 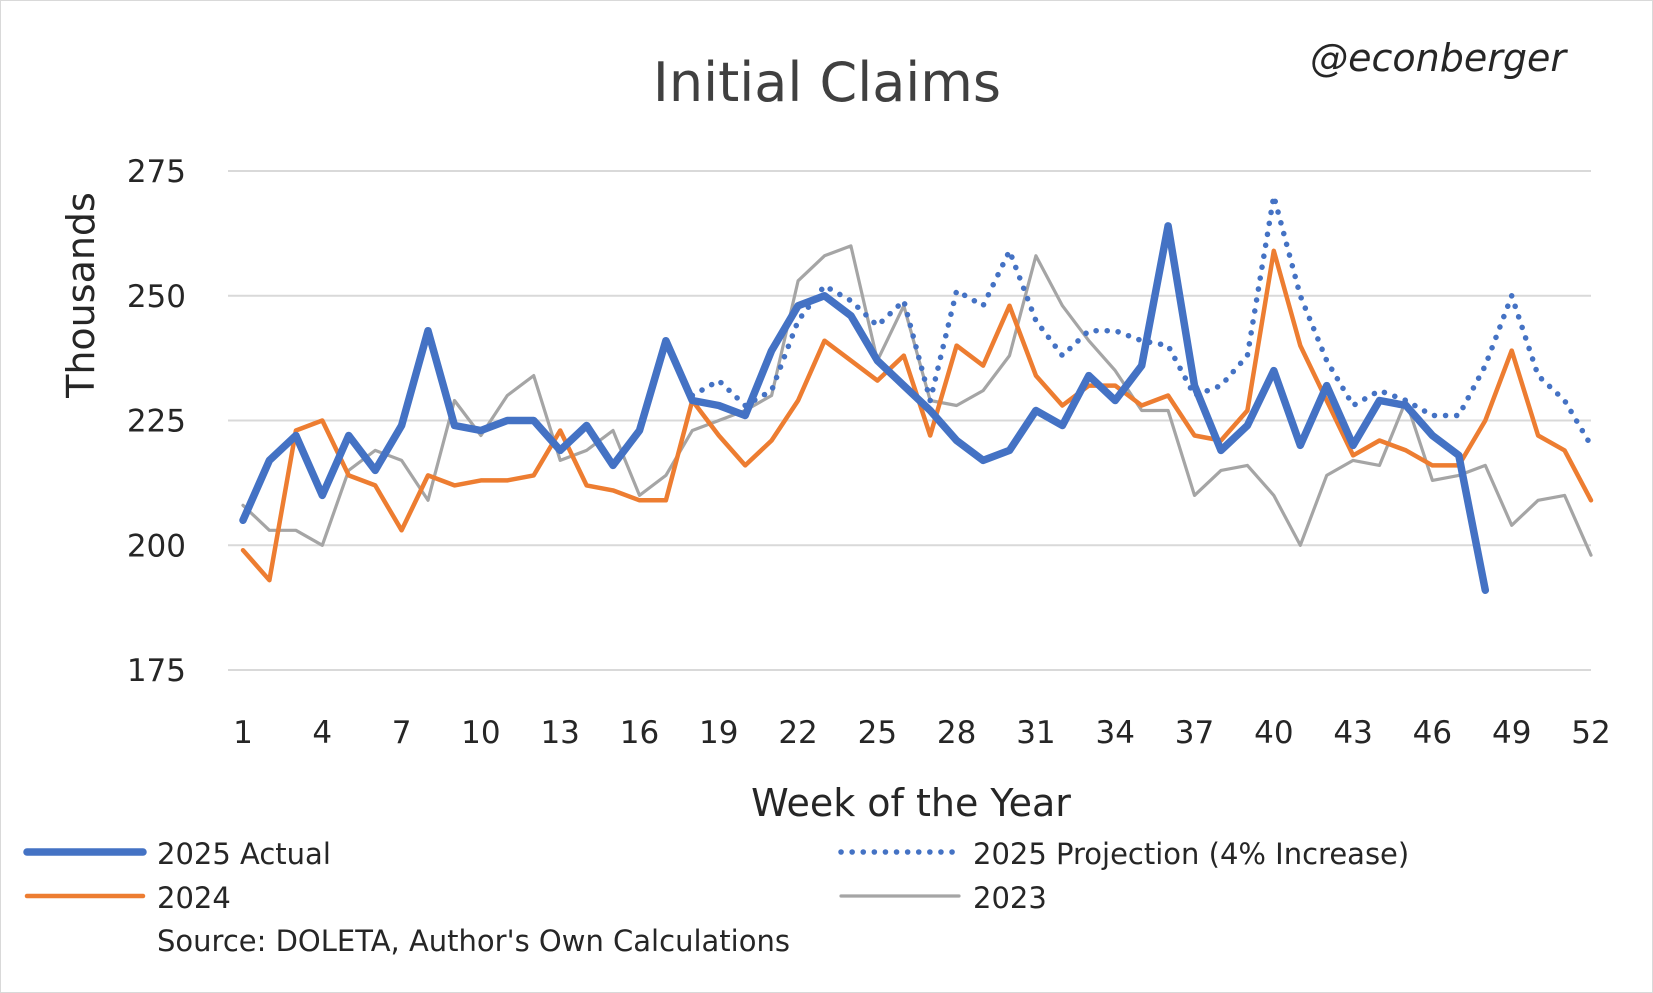 I want to click on legend-item: 2023, so click(x=943, y=898).